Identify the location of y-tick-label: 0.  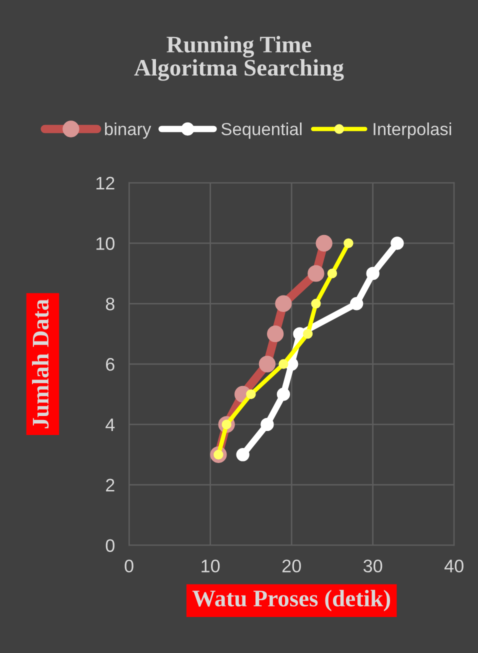
(110, 545).